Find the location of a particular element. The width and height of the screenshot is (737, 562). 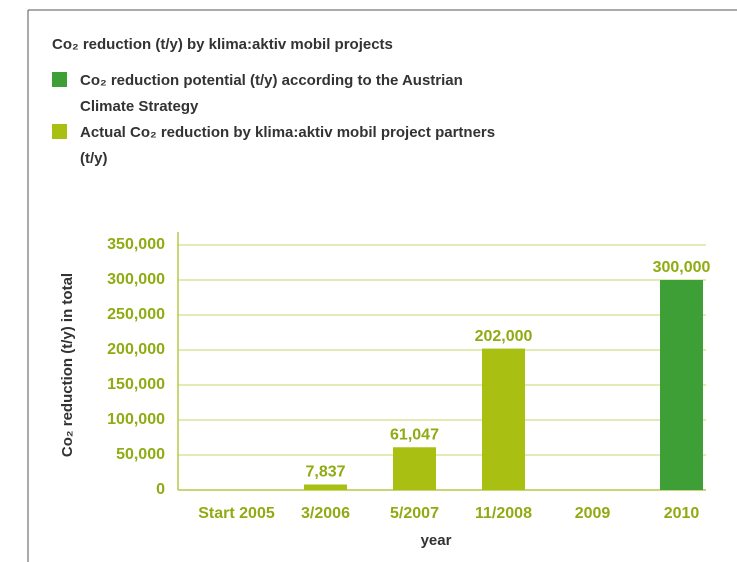

value-label: 300,000 is located at coordinates (682, 267).